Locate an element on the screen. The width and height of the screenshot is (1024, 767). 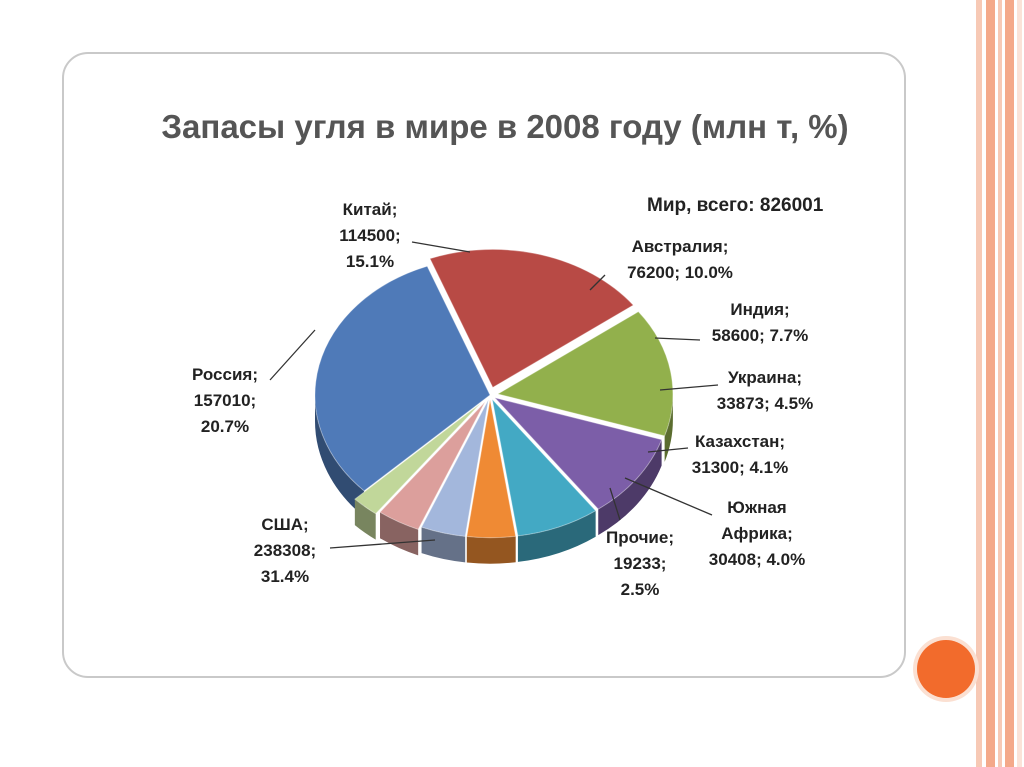
orange-circle-button is located at coordinates (946, 669).